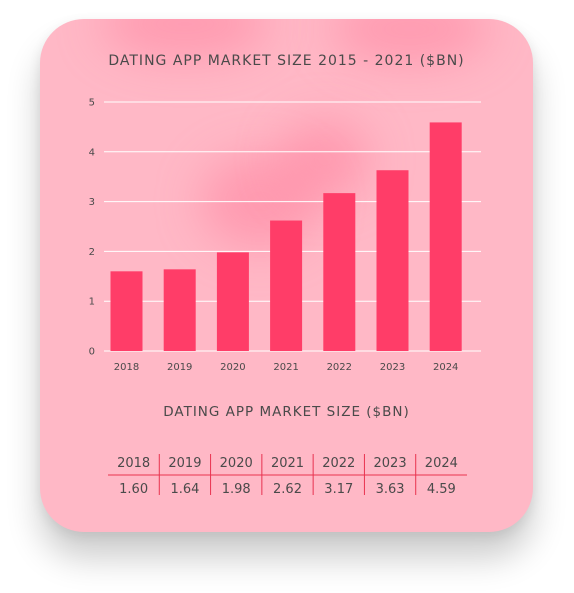 This screenshot has height=593, width=574. What do you see at coordinates (92, 302) in the screenshot?
I see `y-tick-label: 1` at bounding box center [92, 302].